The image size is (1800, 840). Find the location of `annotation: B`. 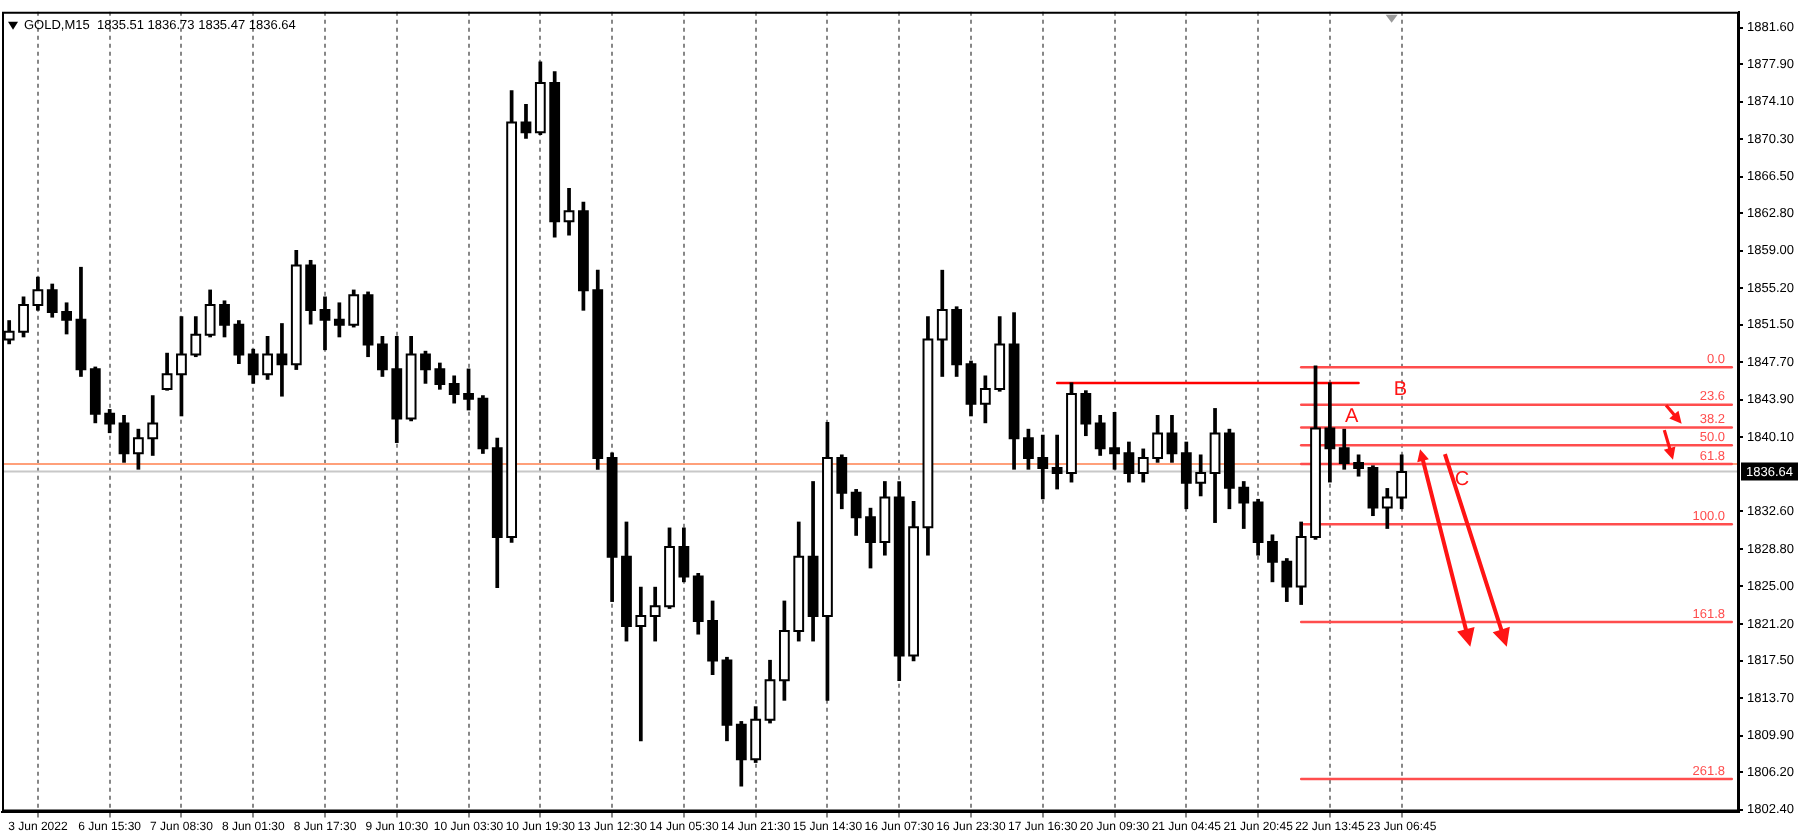

annotation: B is located at coordinates (1400, 390).